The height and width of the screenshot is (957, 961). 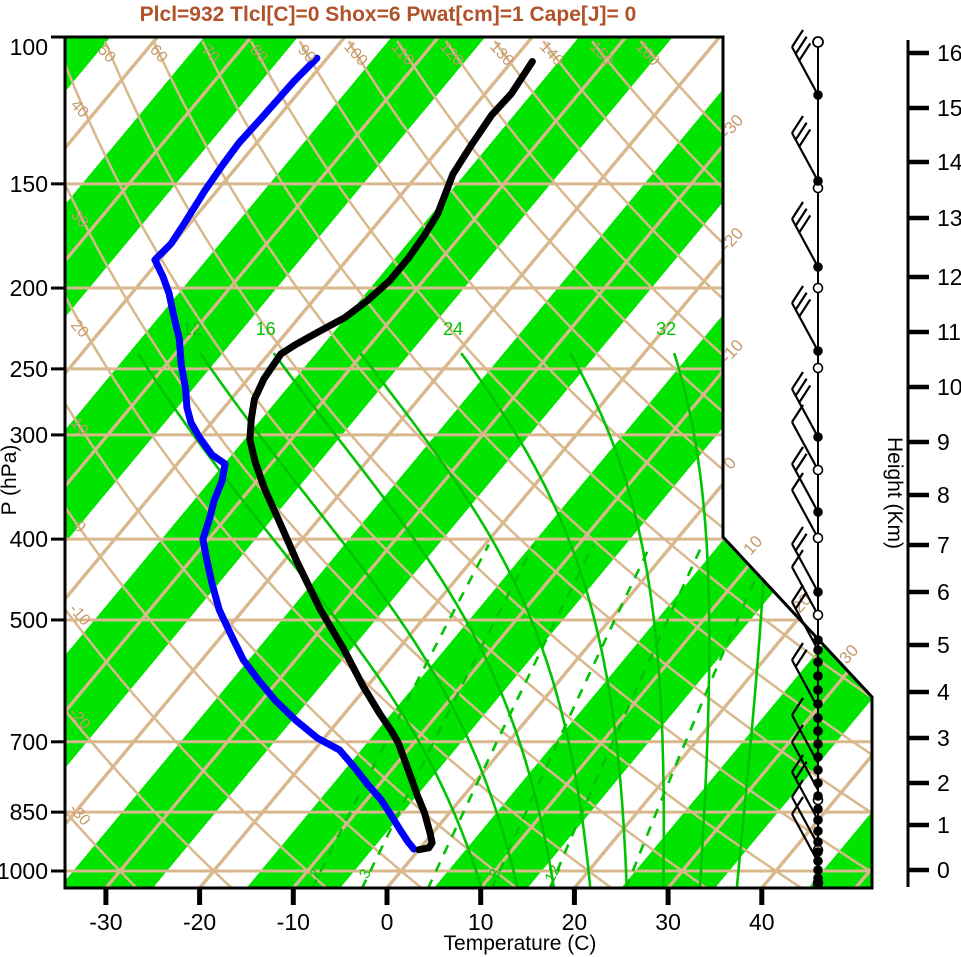 I want to click on height-tick-label: 5, so click(x=943, y=645).